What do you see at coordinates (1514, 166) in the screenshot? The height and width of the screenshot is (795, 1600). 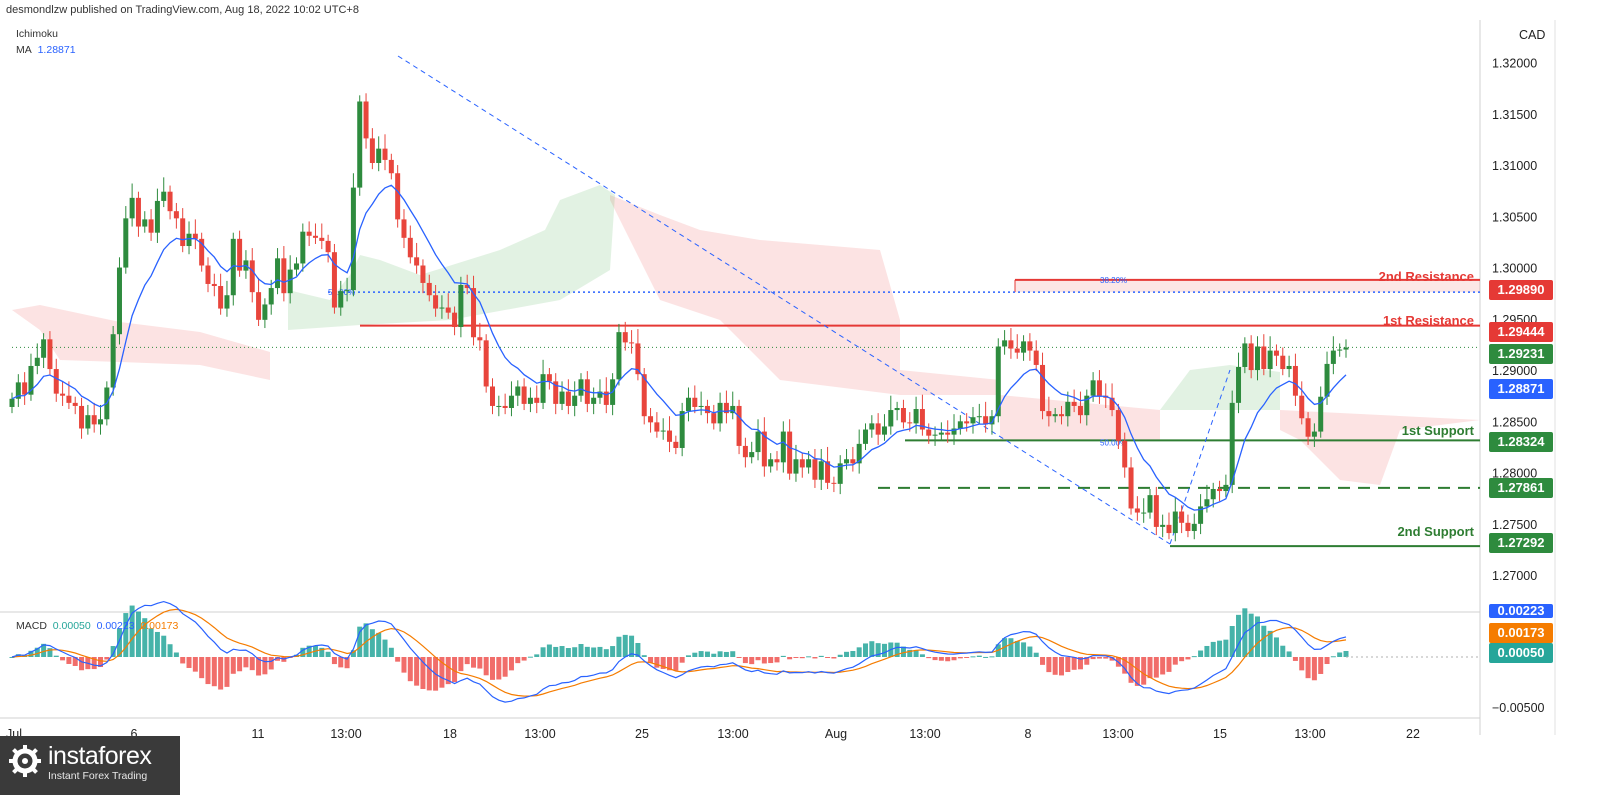 I see `price-tick-label: 1.31000` at bounding box center [1514, 166].